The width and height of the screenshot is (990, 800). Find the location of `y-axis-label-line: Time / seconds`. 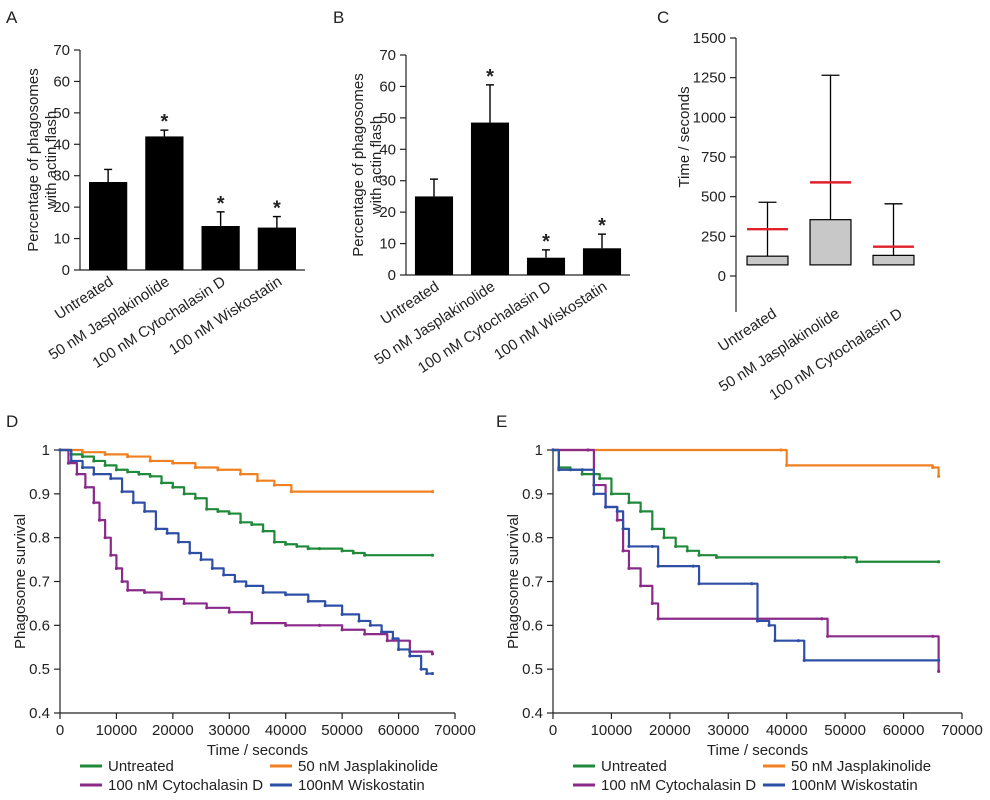

y-axis-label-line: Time / seconds is located at coordinates (684, 136).